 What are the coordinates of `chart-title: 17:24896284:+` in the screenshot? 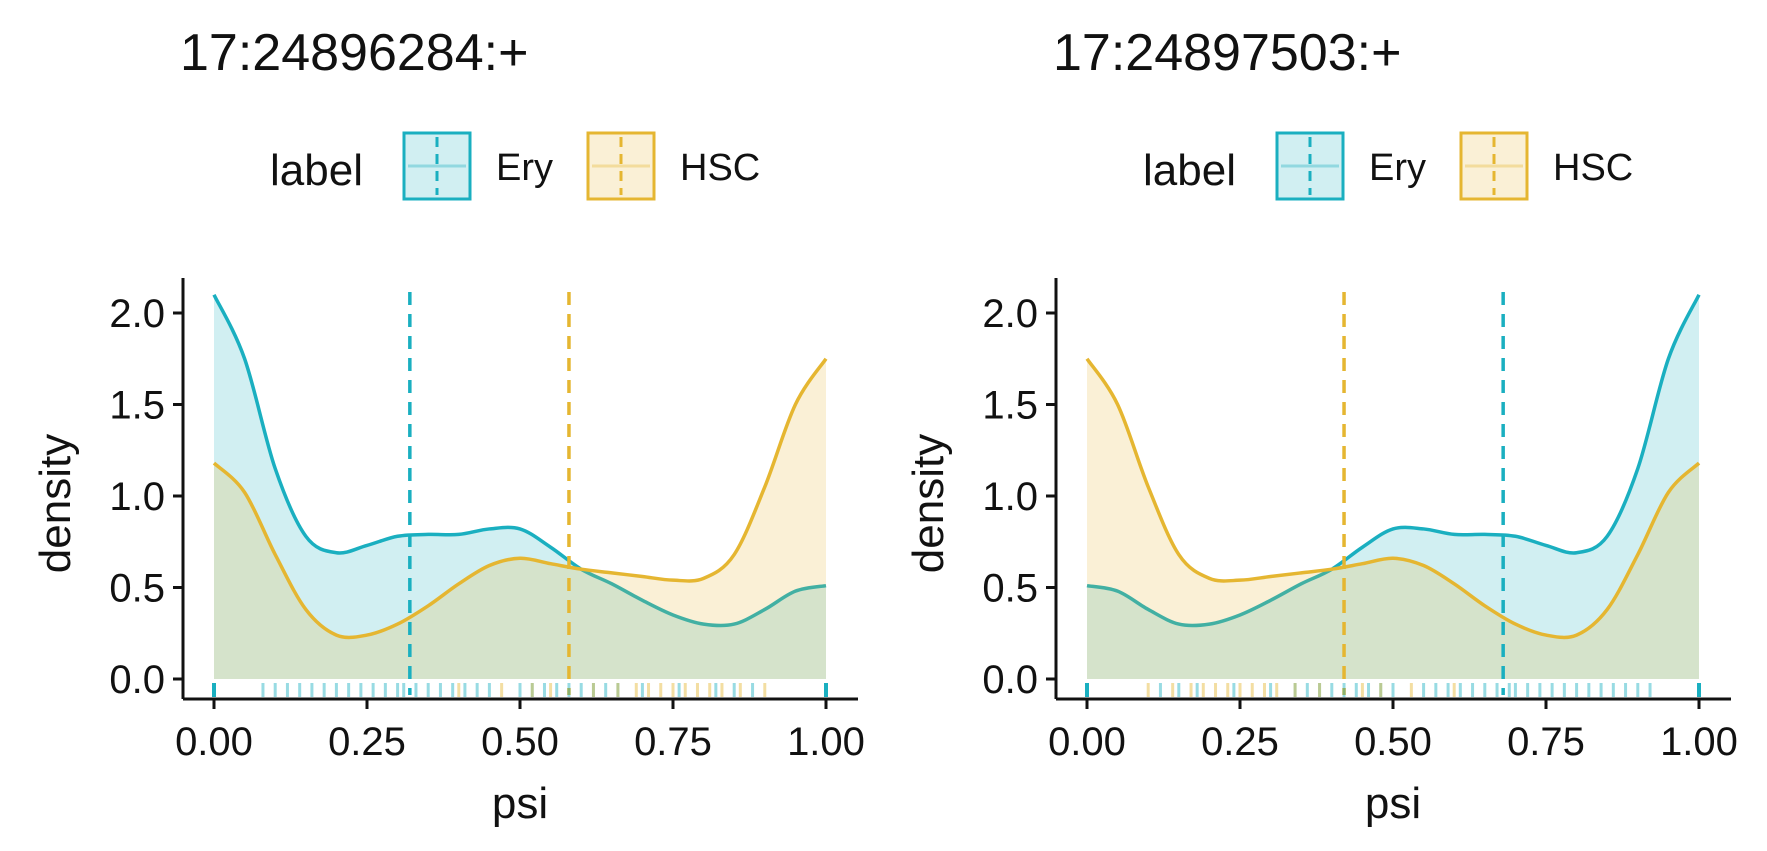 It's located at (354, 53).